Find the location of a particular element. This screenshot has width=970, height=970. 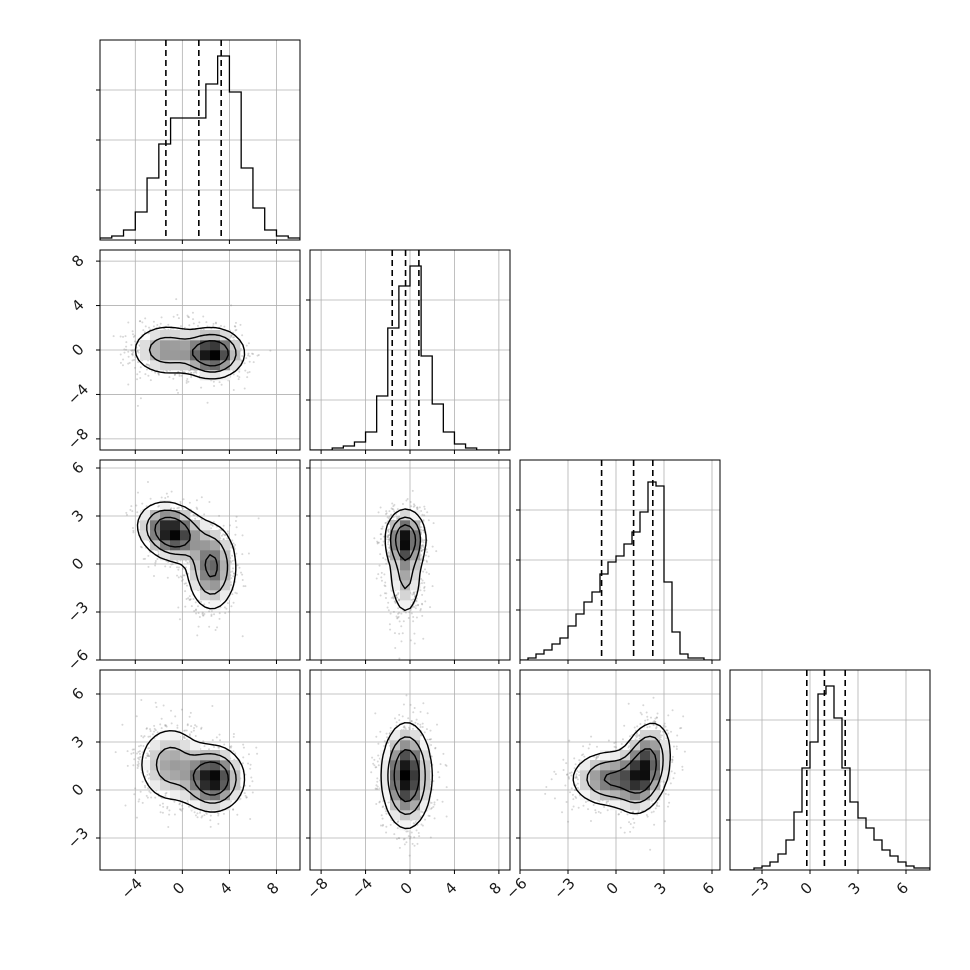

y-tick-label: 8 is located at coordinates (77, 260).